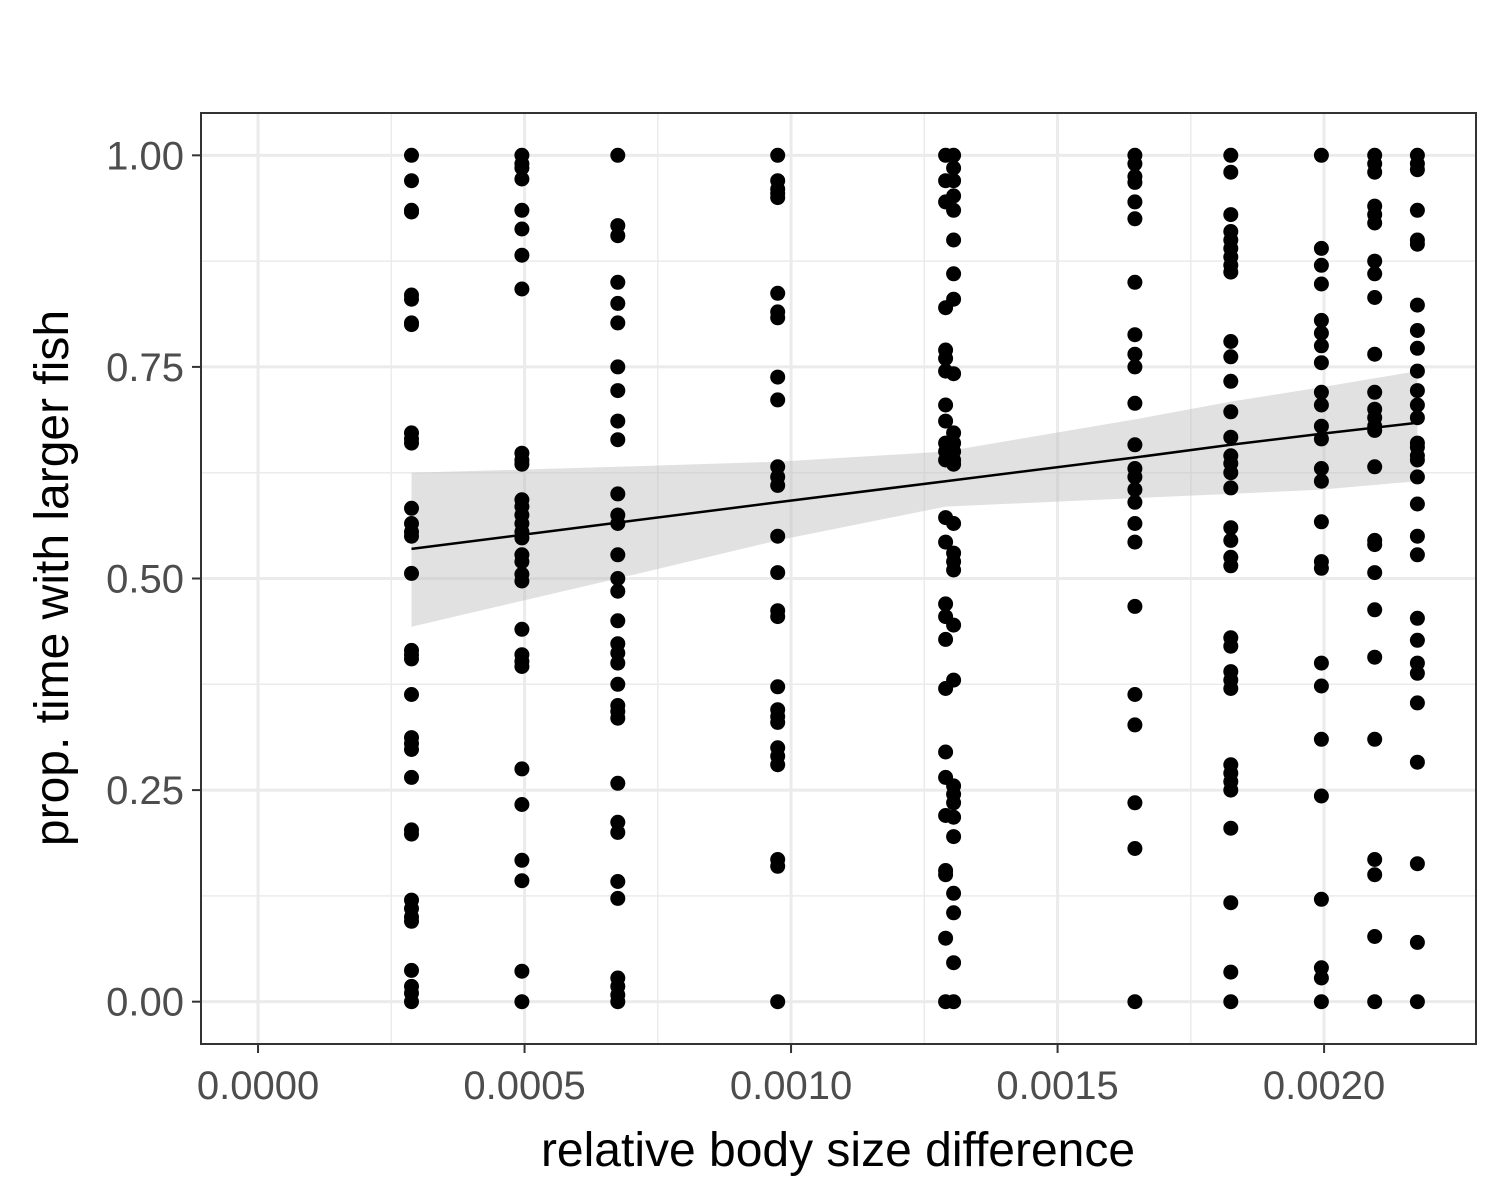 The height and width of the screenshot is (1200, 1500). I want to click on y-tick-label: 1.00, so click(145, 156).